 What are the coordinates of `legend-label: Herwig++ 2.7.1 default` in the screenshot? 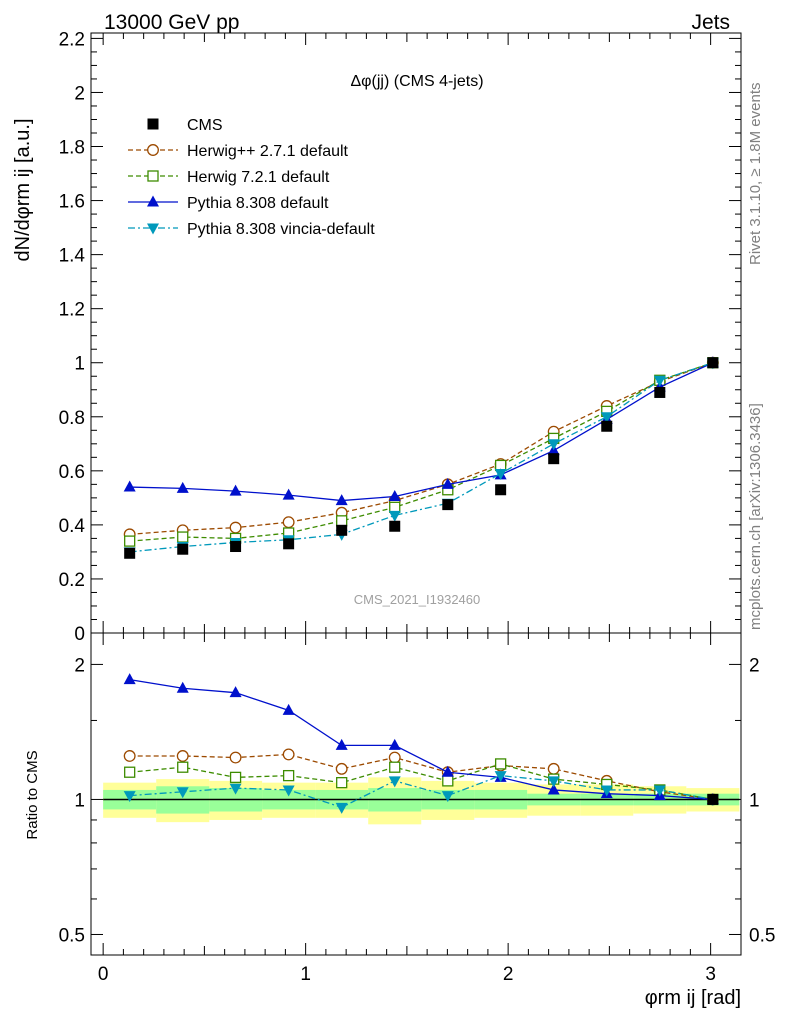 It's located at (268, 151).